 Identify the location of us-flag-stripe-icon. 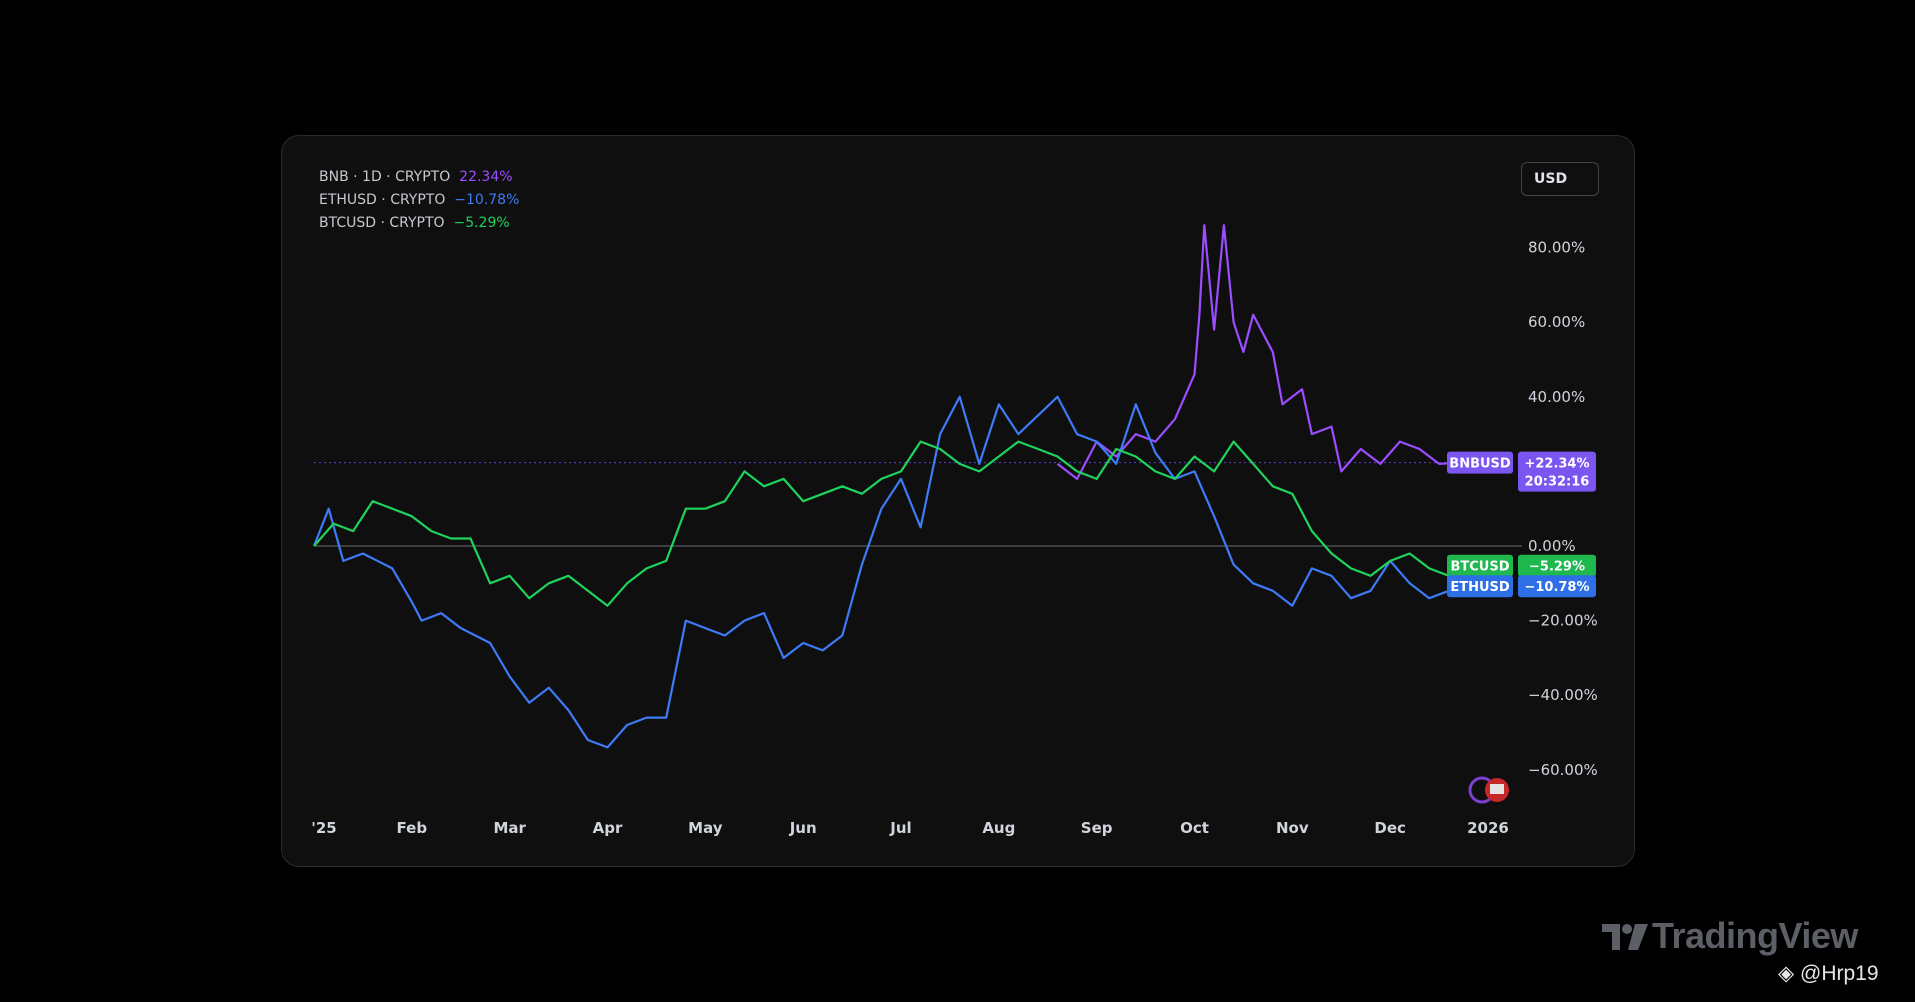
(1497, 789).